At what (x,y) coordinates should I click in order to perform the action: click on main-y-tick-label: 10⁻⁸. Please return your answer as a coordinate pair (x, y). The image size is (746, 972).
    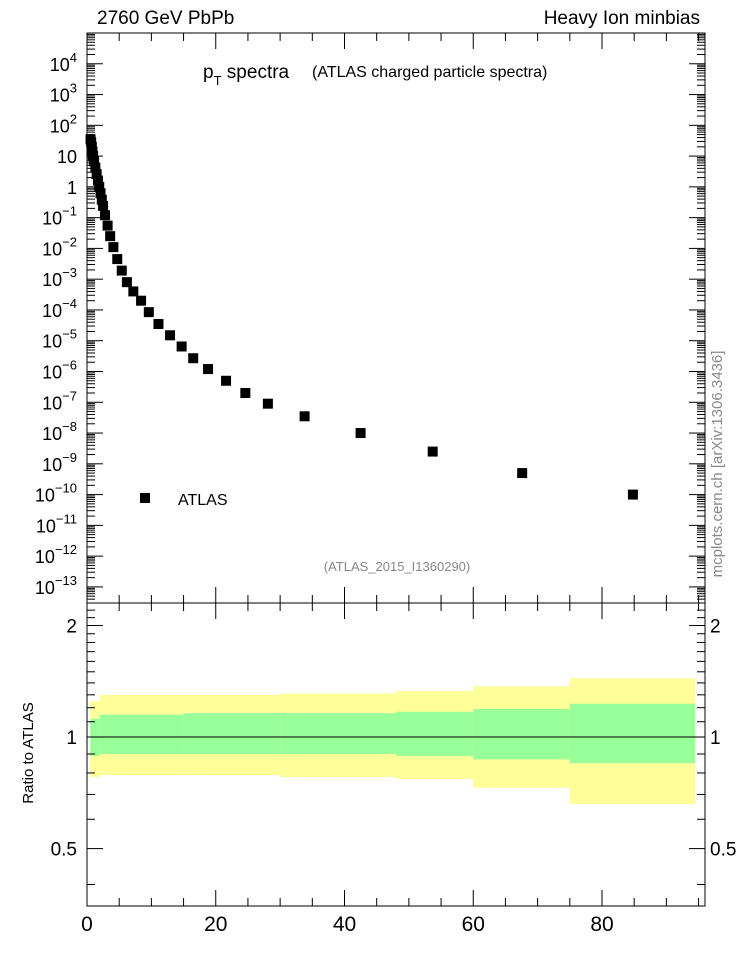
    Looking at the image, I should click on (59, 431).